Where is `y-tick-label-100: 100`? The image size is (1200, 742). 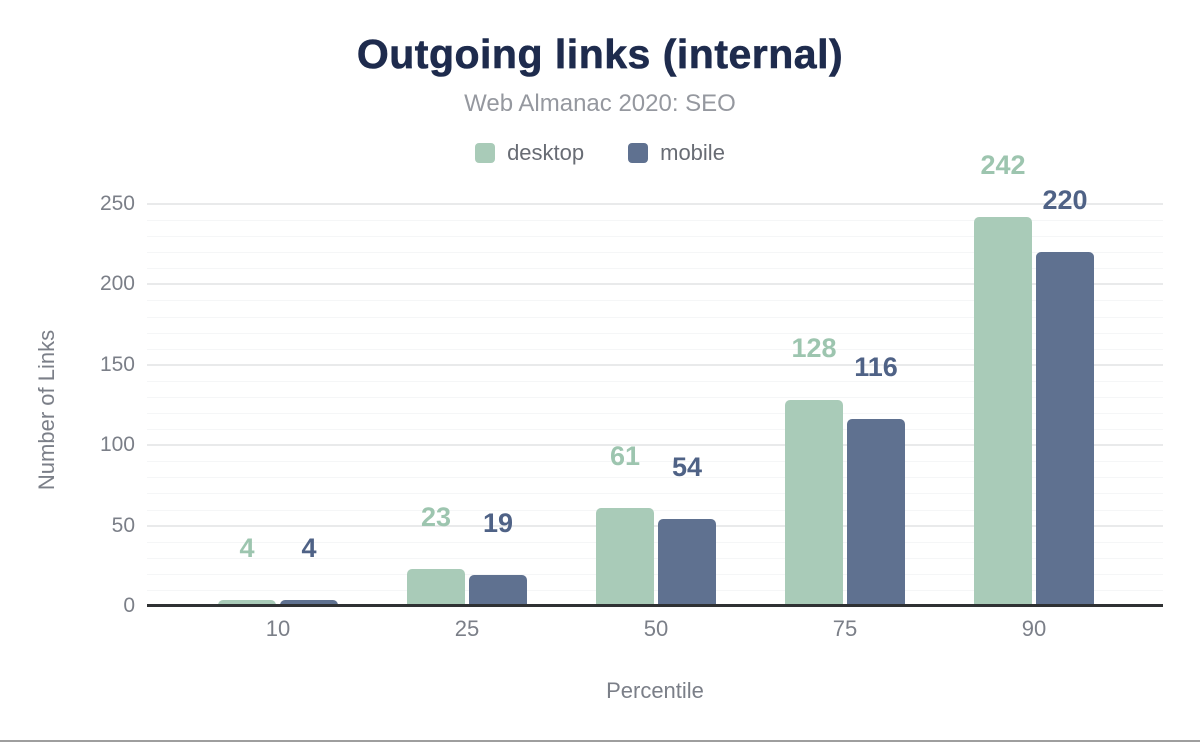
y-tick-label-100: 100 is located at coordinates (117, 445).